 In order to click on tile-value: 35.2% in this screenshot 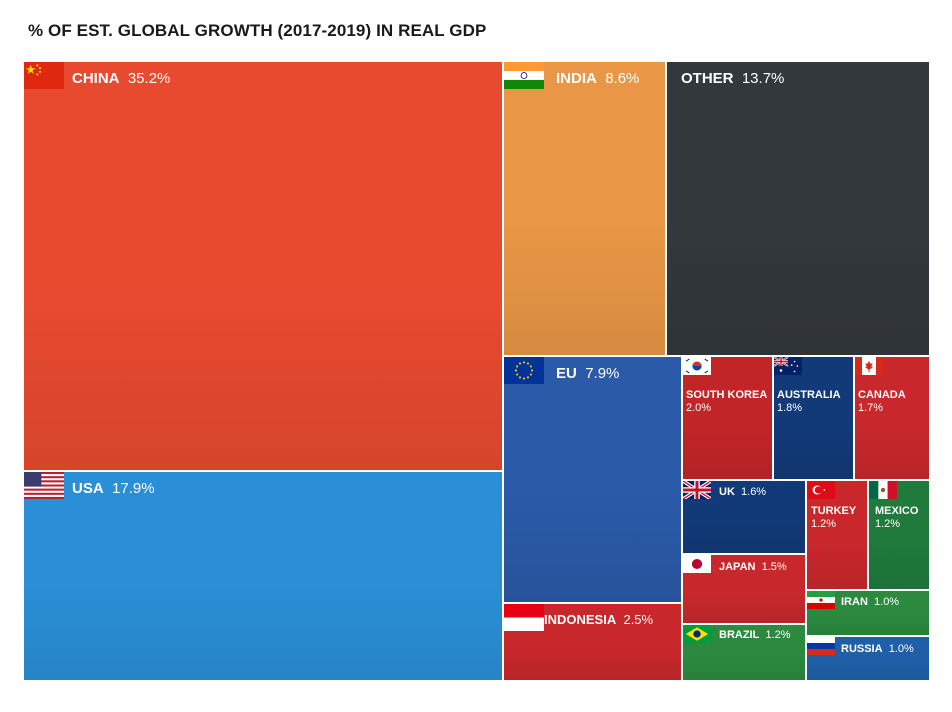, I will do `click(149, 78)`.